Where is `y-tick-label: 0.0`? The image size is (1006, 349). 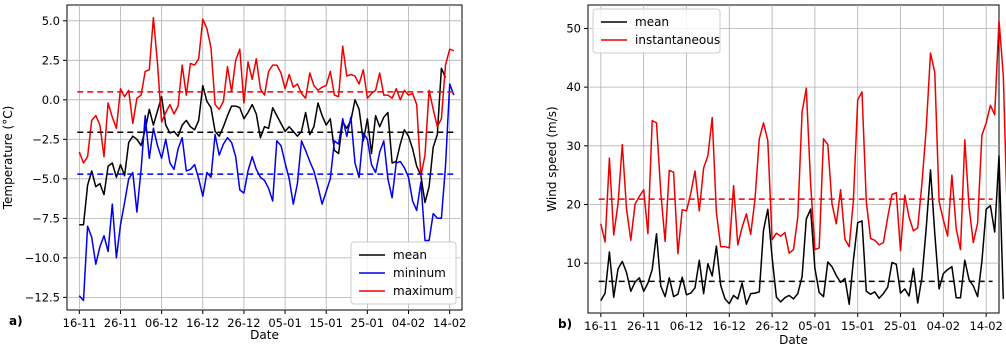
y-tick-label: 0.0 is located at coordinates (51, 100).